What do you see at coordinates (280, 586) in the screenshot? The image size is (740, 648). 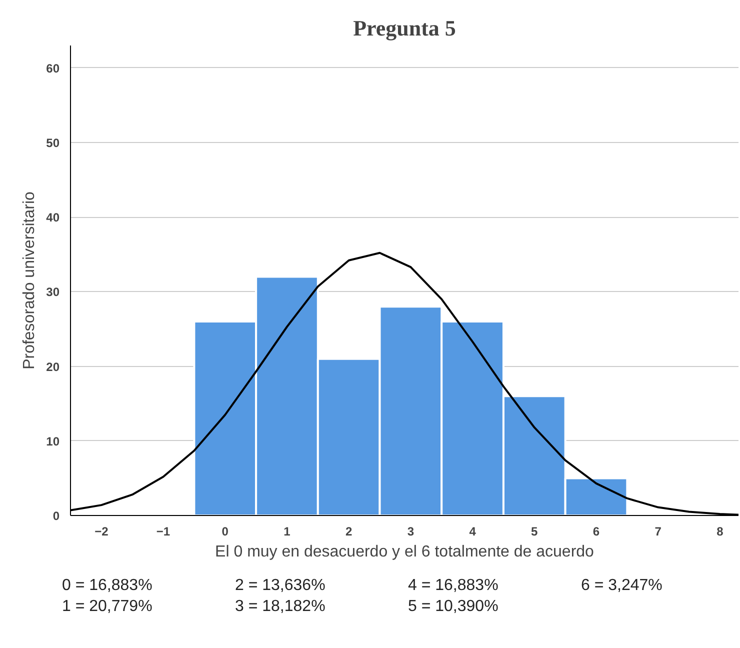 I see `text: 2 = 13,636%` at bounding box center [280, 586].